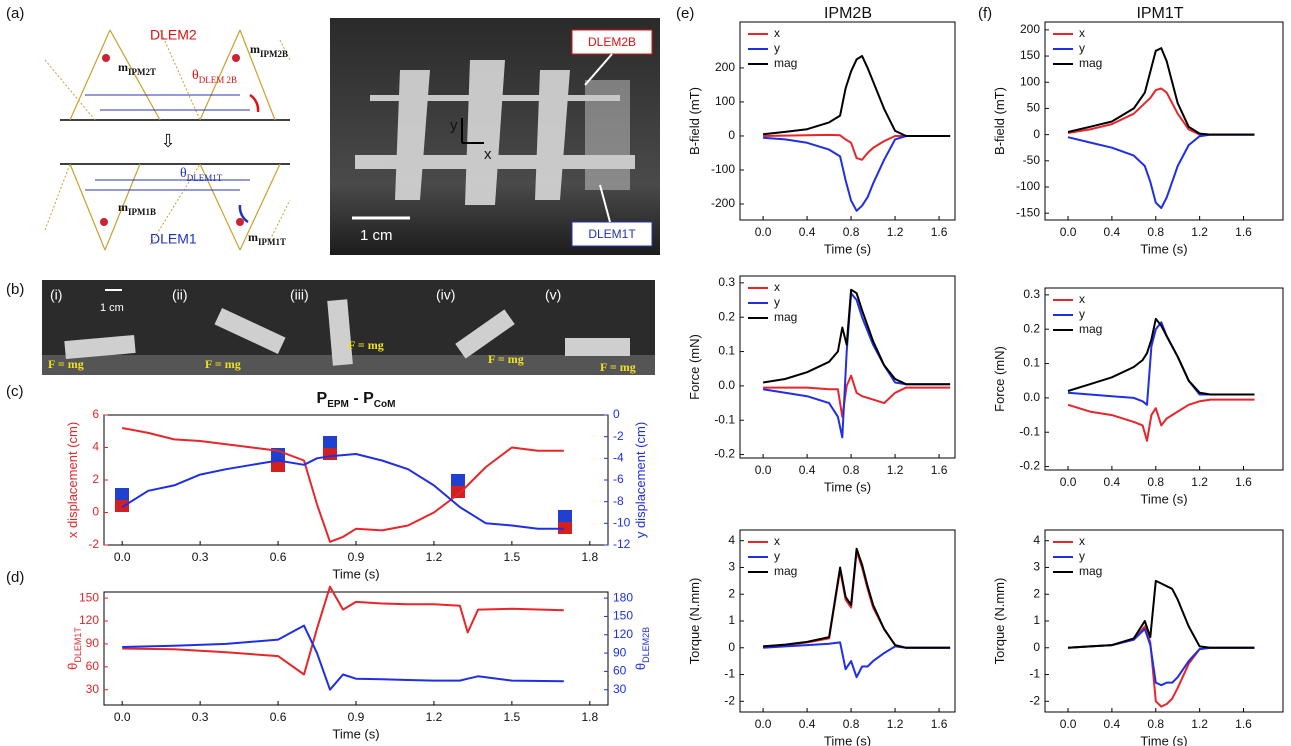 The height and width of the screenshot is (746, 1291). Describe the element at coordinates (999, 621) in the screenshot. I see `y-axis-label: Torque (N.mm)` at that location.